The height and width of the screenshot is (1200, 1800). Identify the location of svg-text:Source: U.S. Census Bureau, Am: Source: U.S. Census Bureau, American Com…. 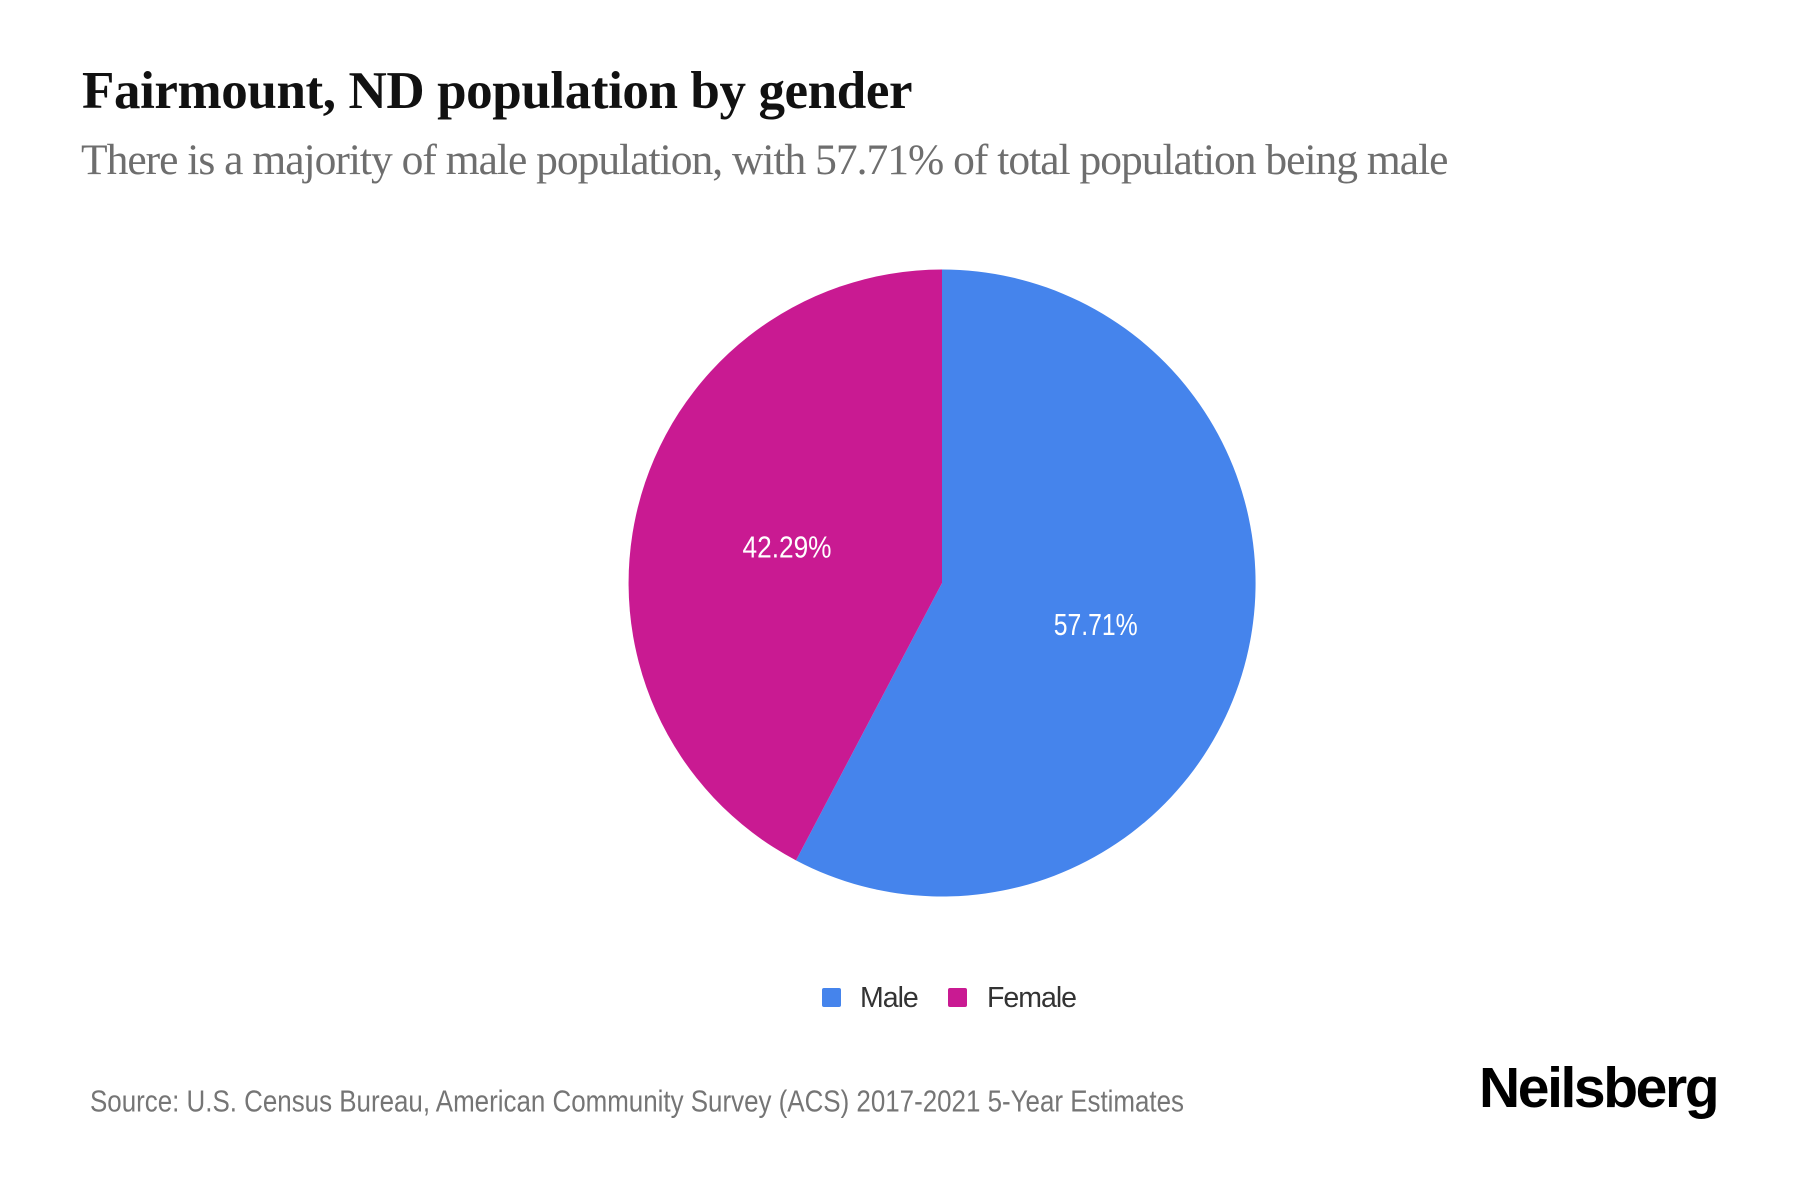
(637, 1101).